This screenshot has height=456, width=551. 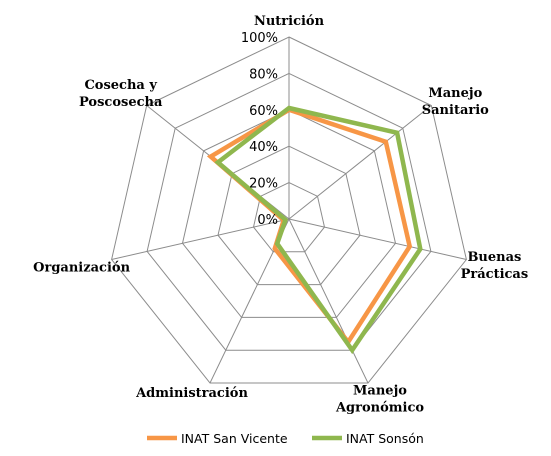 What do you see at coordinates (289, 21) in the screenshot?
I see `category-label: Nutrición` at bounding box center [289, 21].